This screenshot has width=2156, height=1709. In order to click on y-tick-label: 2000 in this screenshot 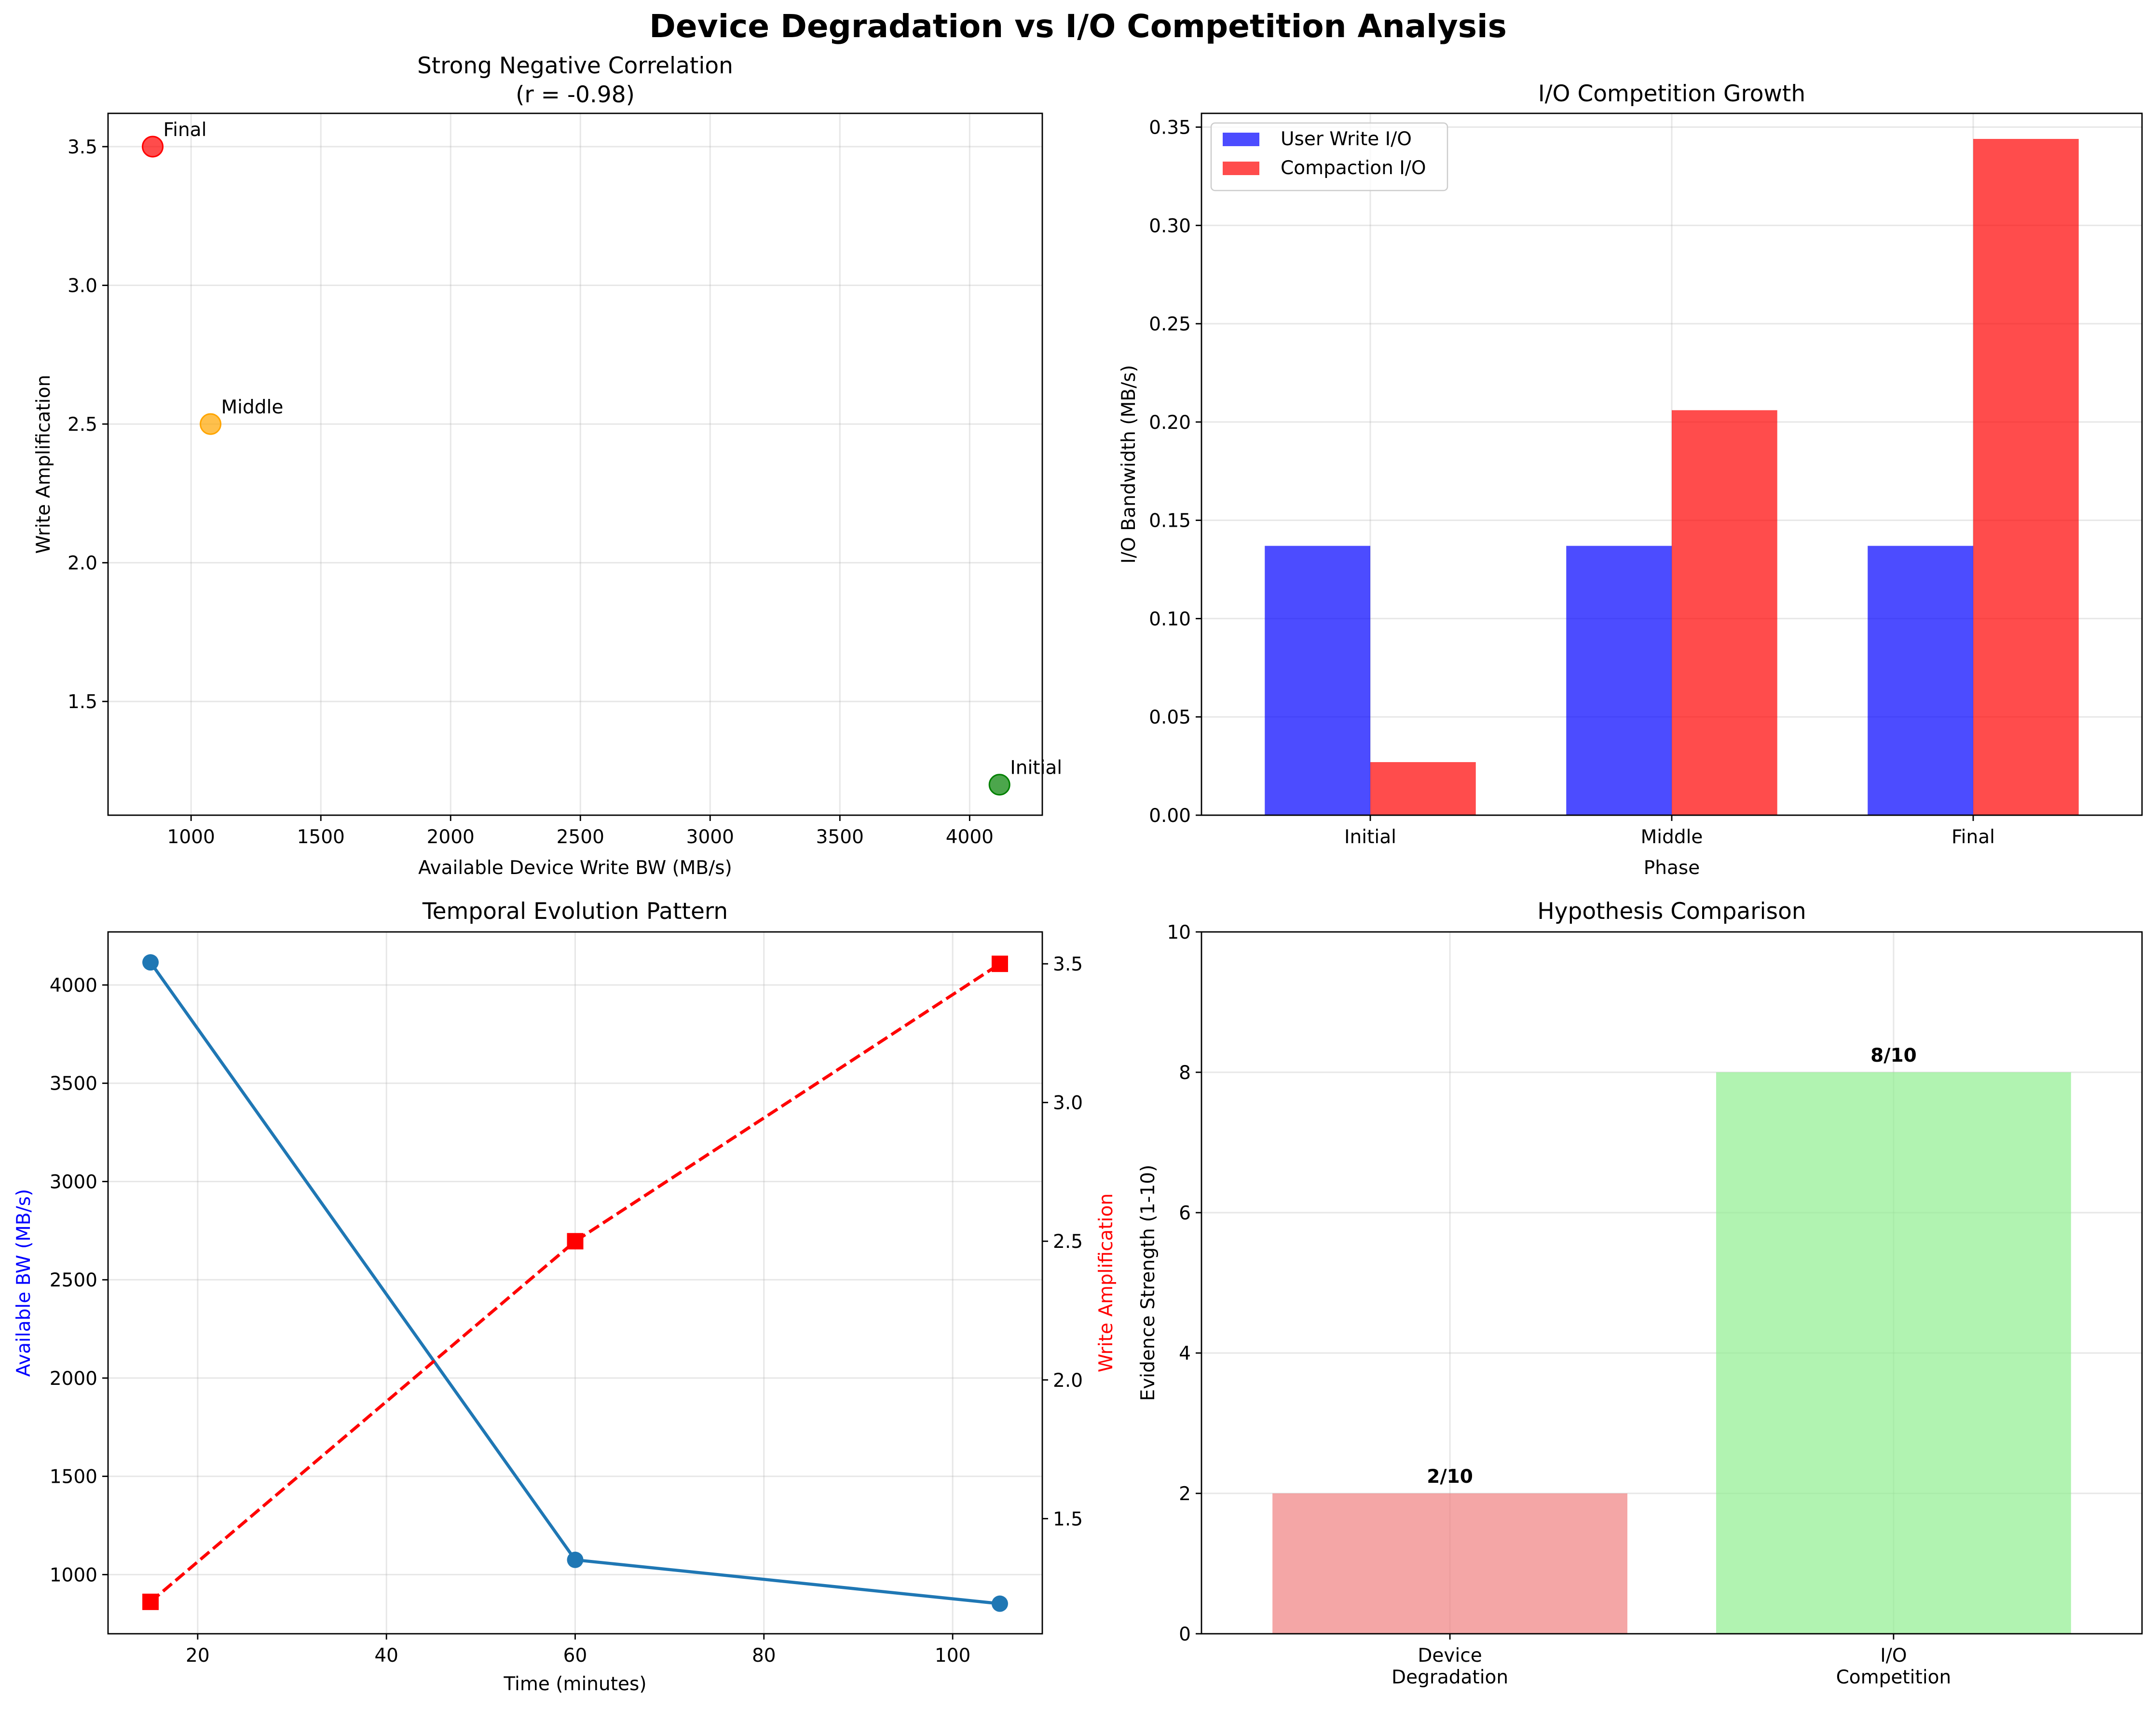, I will do `click(73, 1379)`.